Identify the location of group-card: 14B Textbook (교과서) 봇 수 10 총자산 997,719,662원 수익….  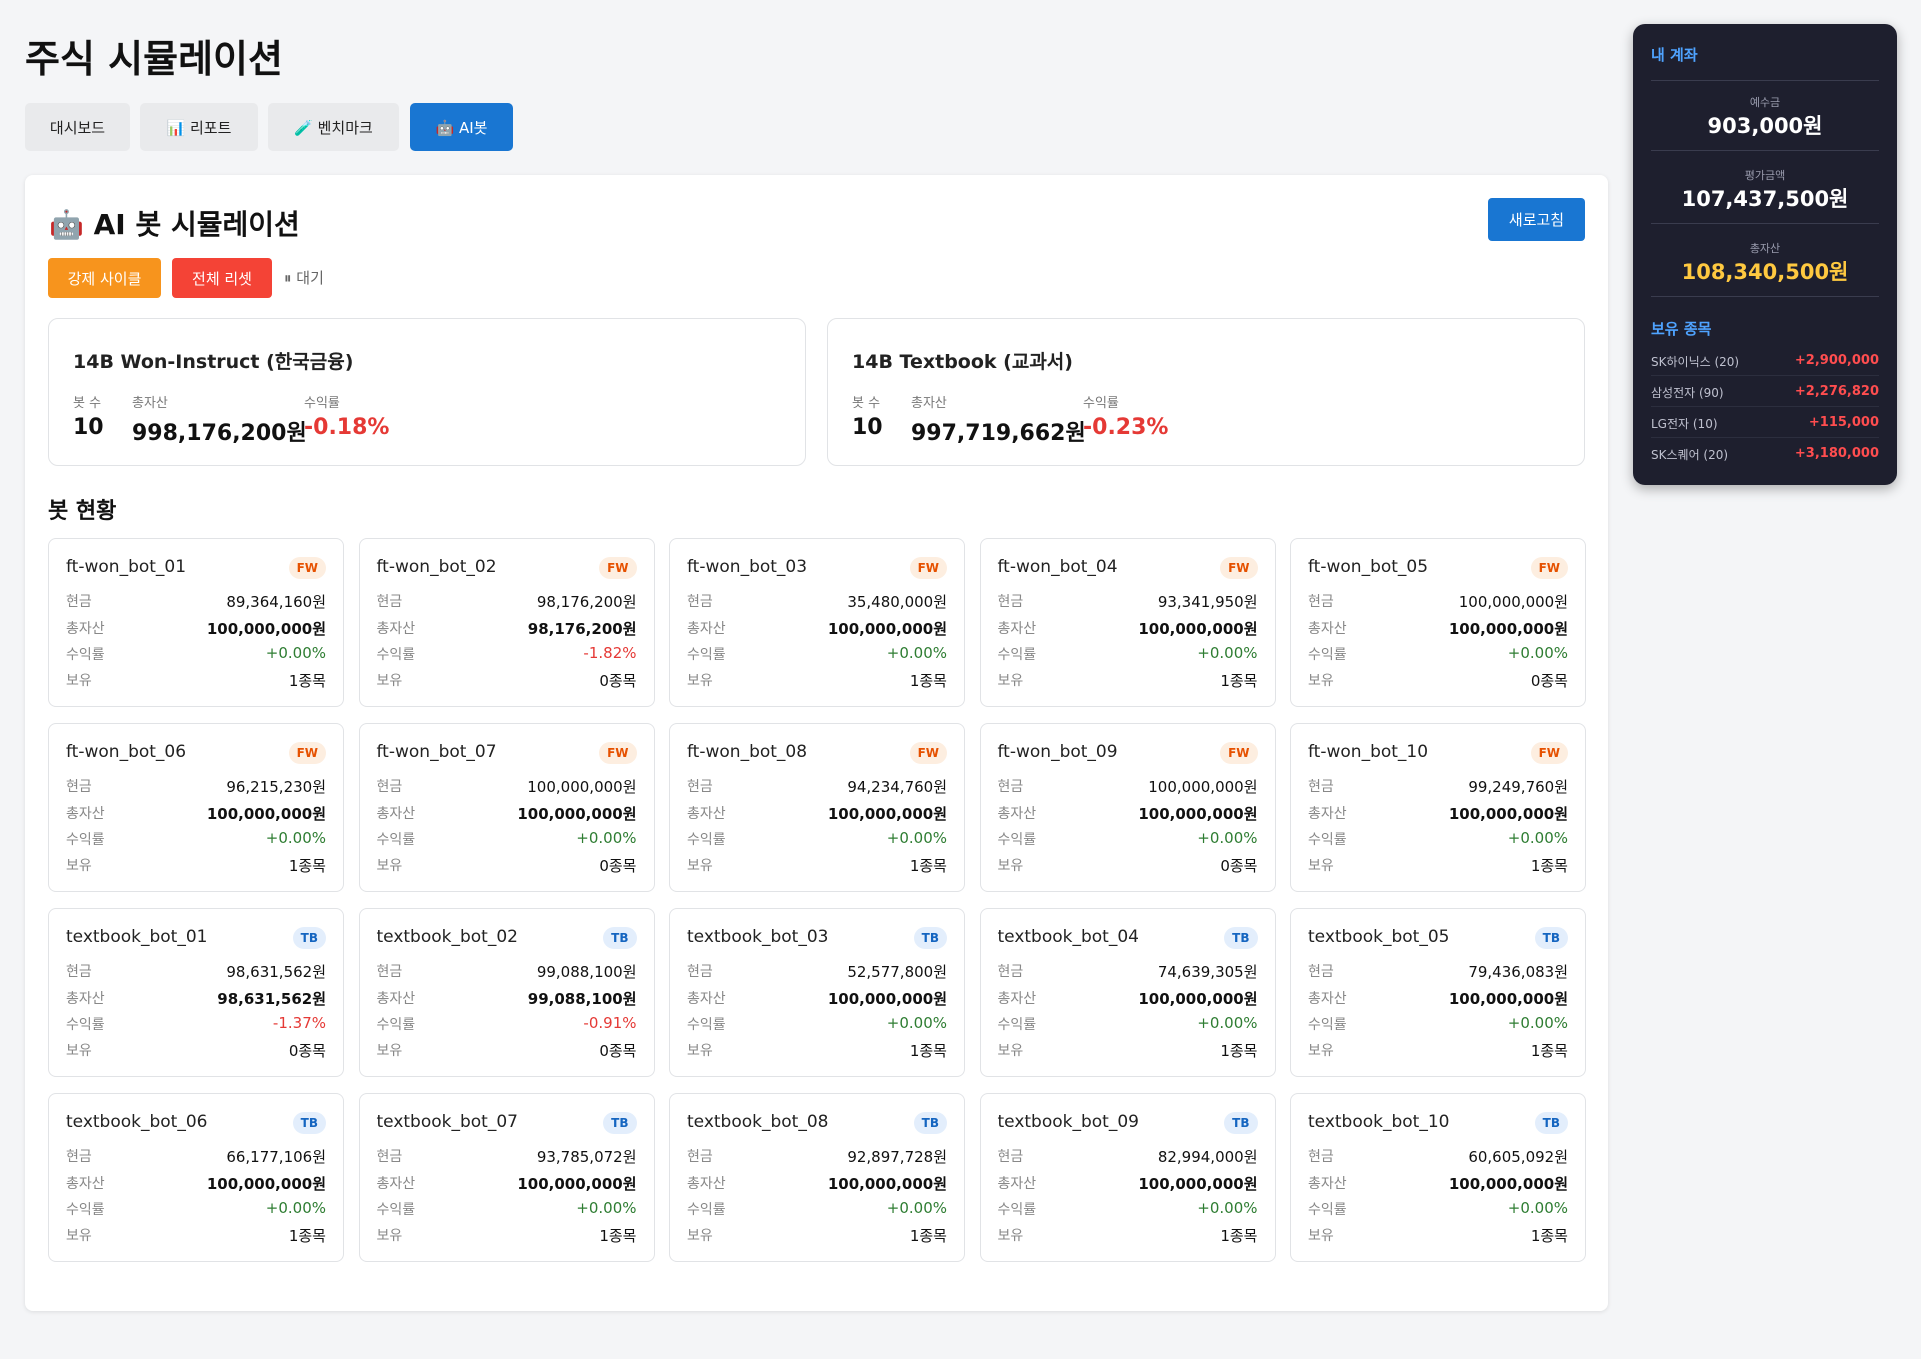
(1206, 392).